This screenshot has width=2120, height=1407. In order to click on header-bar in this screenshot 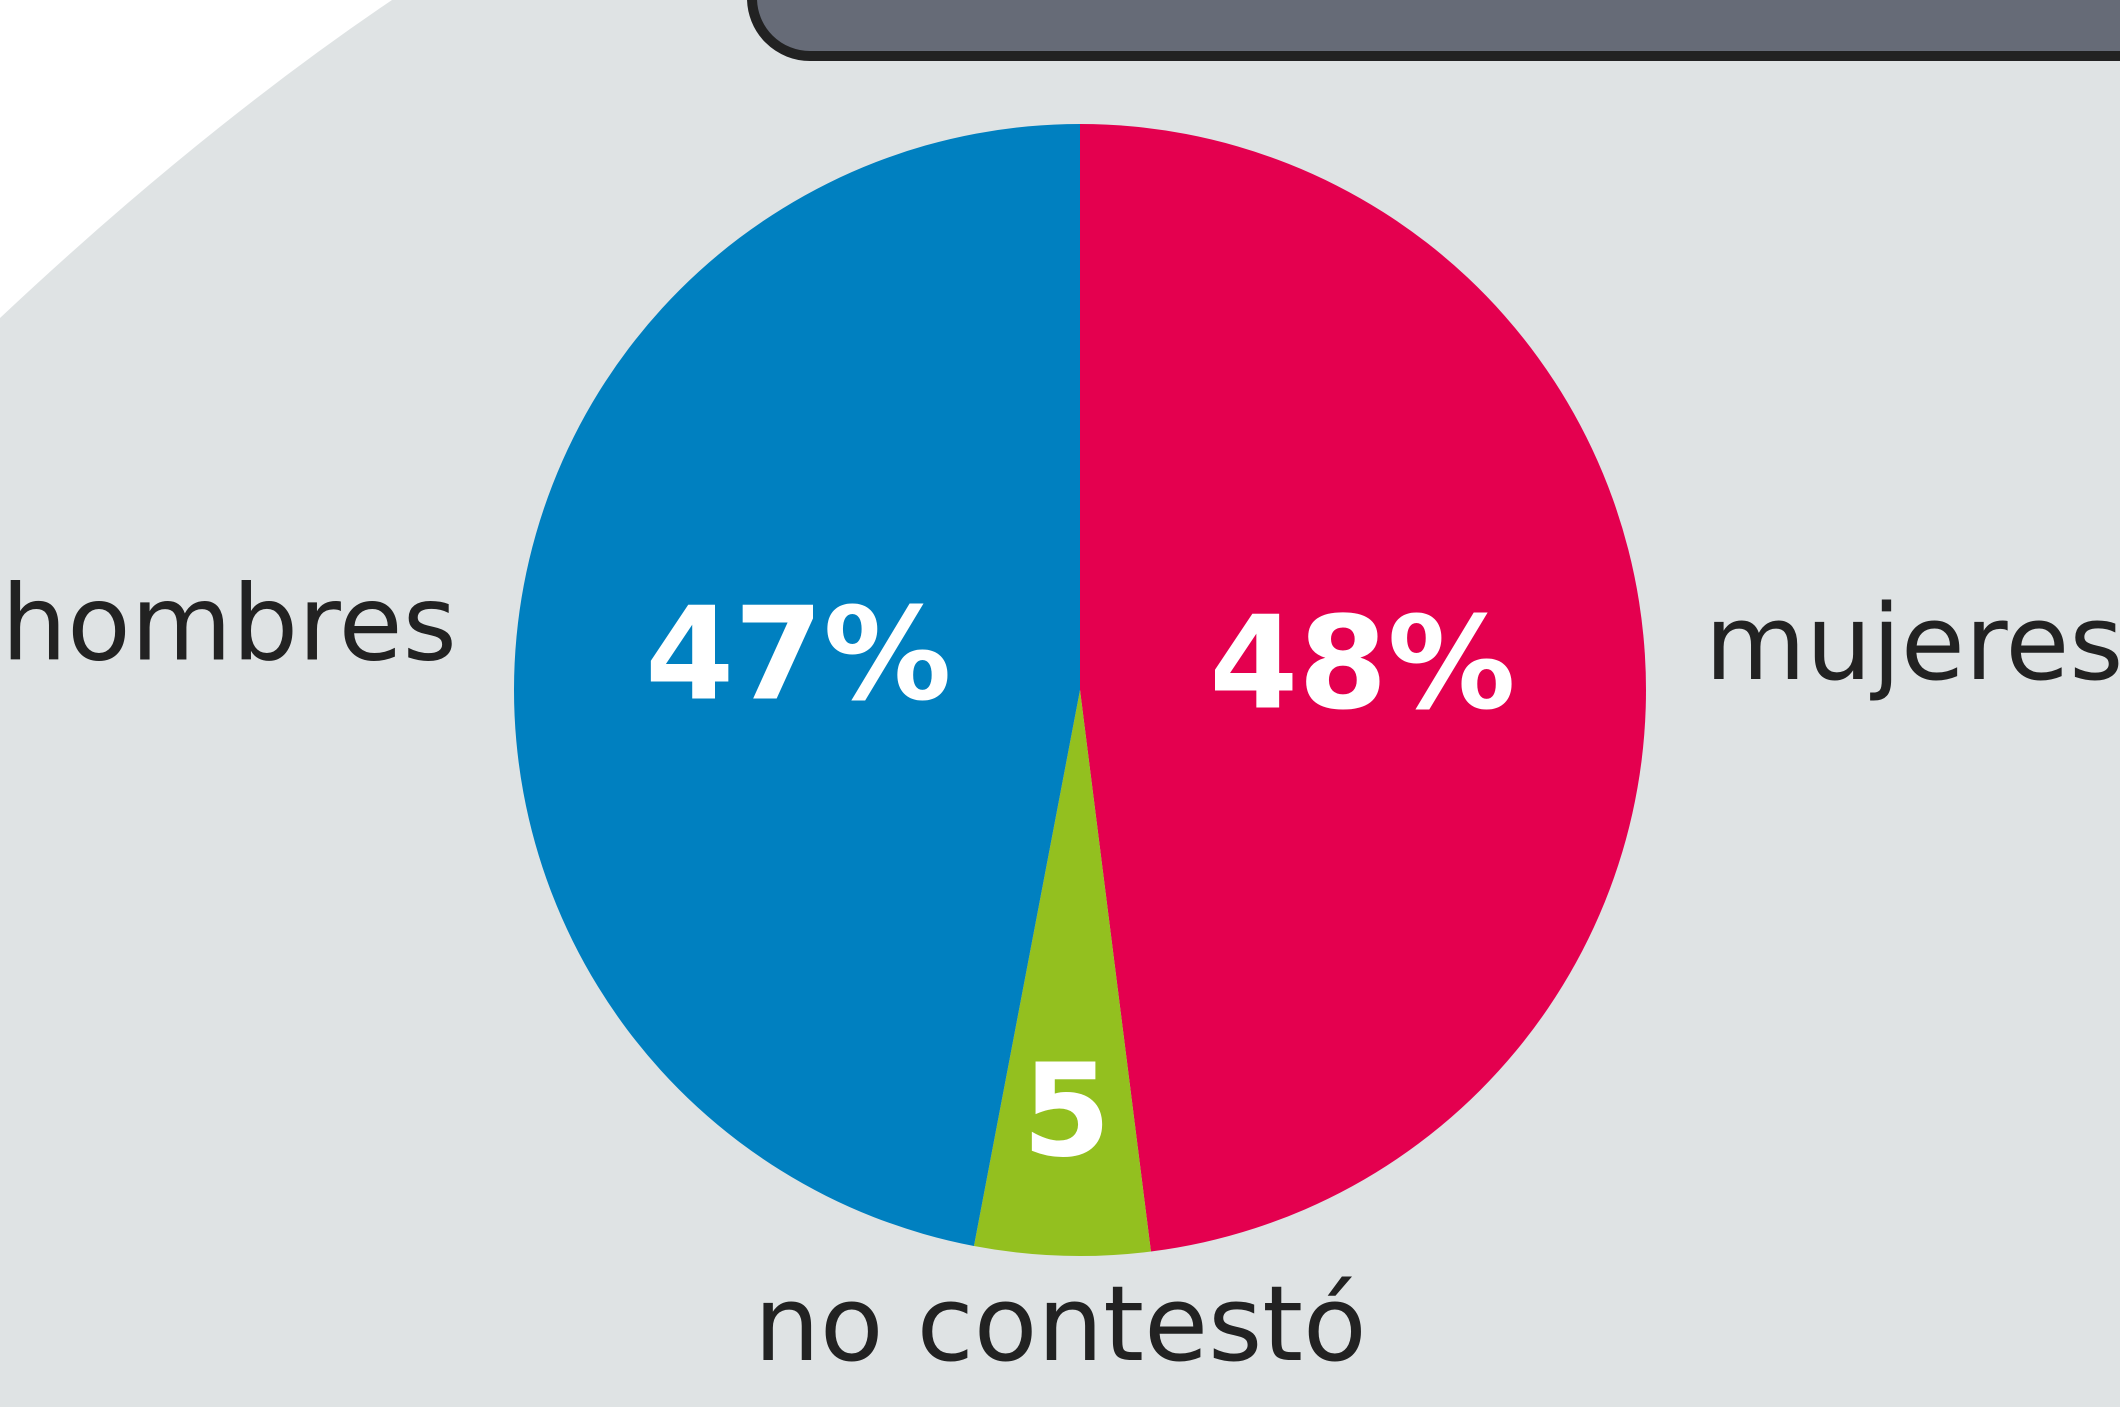, I will do `click(1433, 30)`.